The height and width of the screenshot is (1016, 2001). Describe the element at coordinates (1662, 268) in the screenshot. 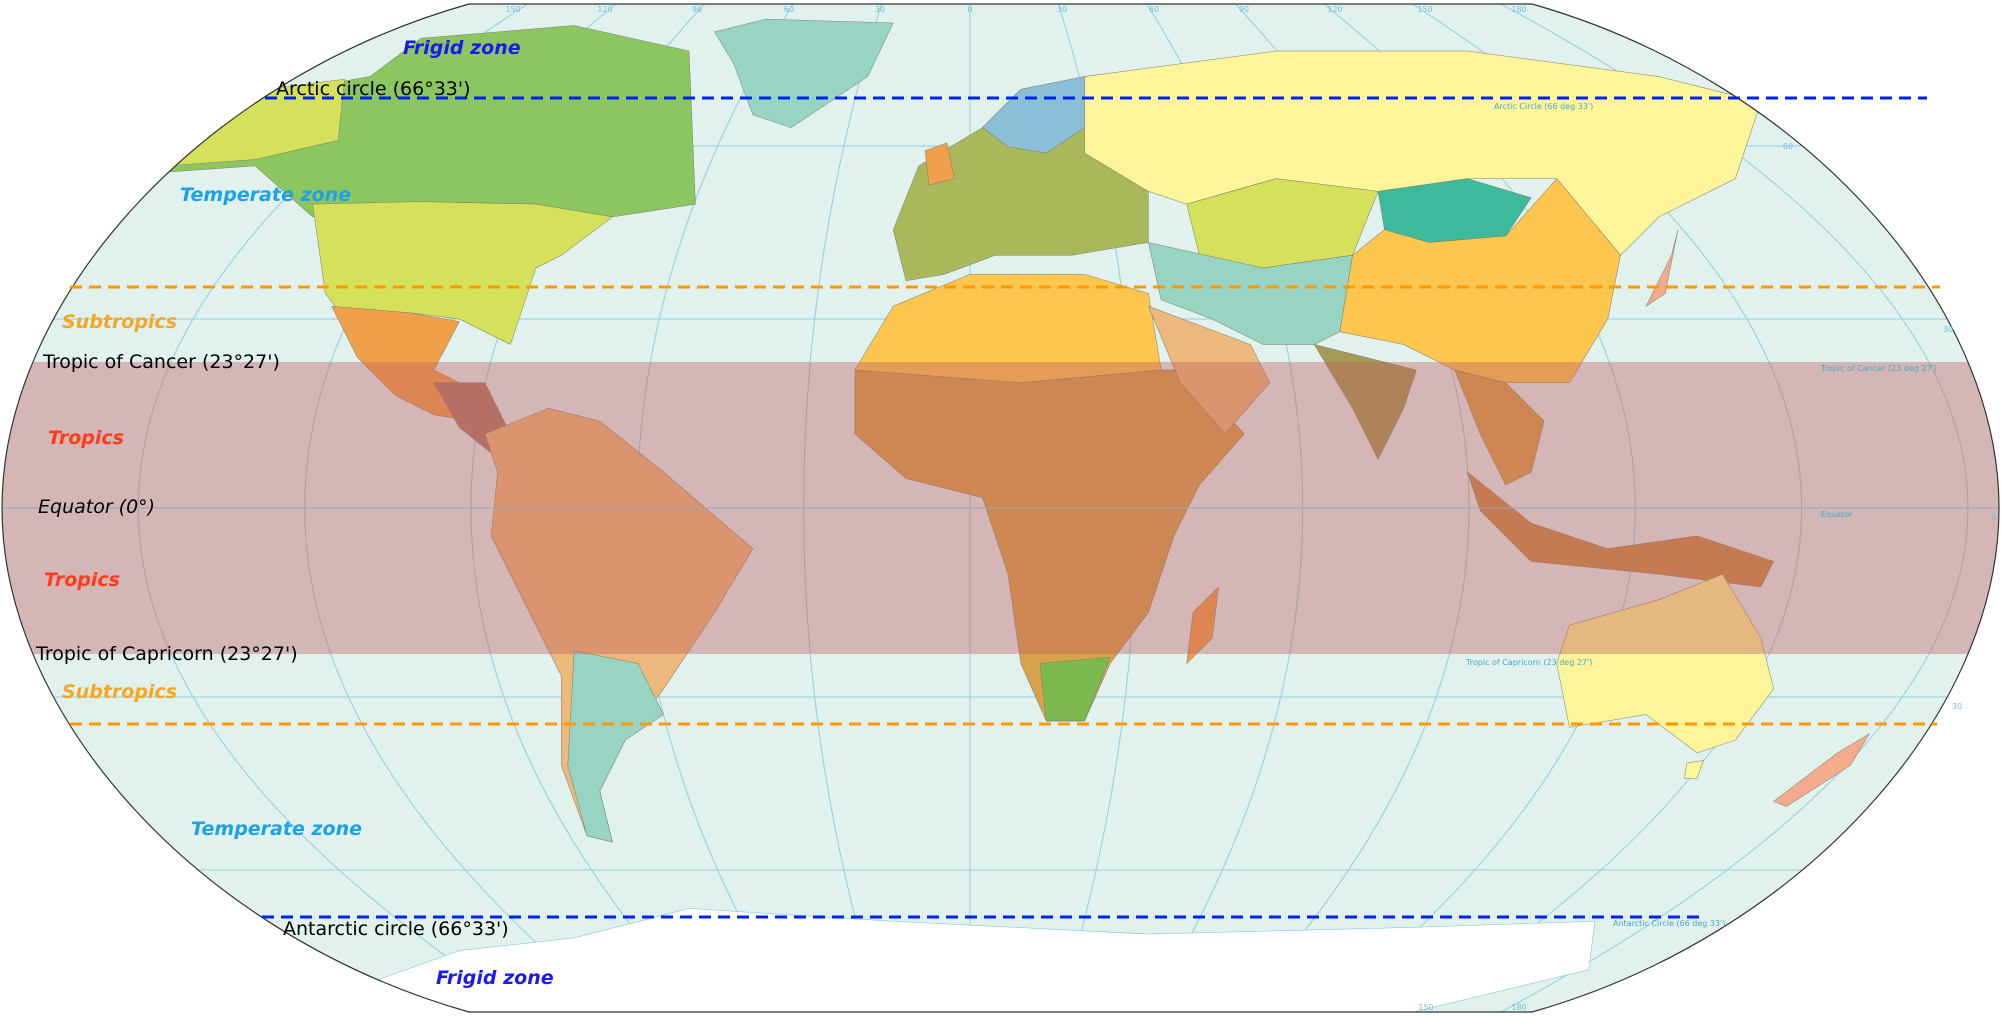

I see `japan` at that location.